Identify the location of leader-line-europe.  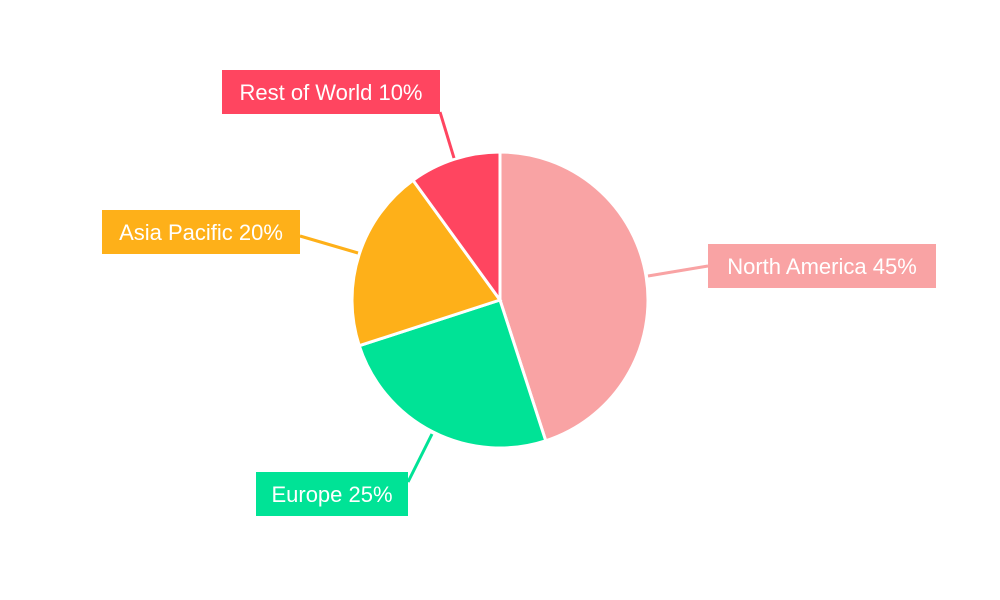
(420, 458).